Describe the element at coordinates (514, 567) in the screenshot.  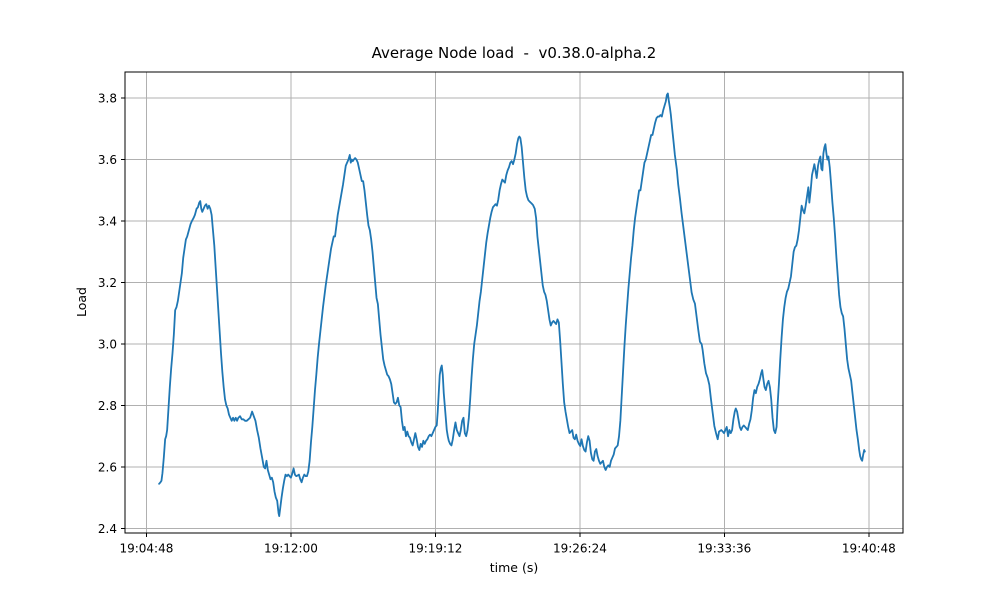
I see `x-axis-label: time (s)` at that location.